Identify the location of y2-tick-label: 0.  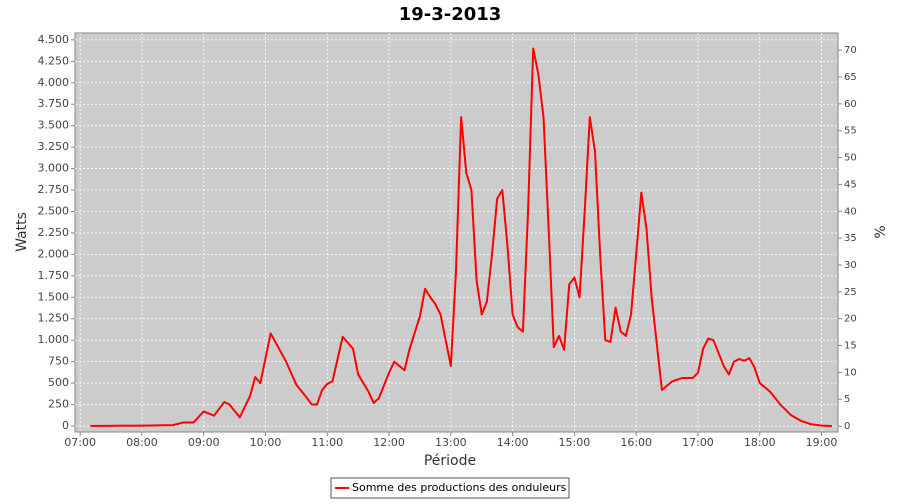
(847, 426).